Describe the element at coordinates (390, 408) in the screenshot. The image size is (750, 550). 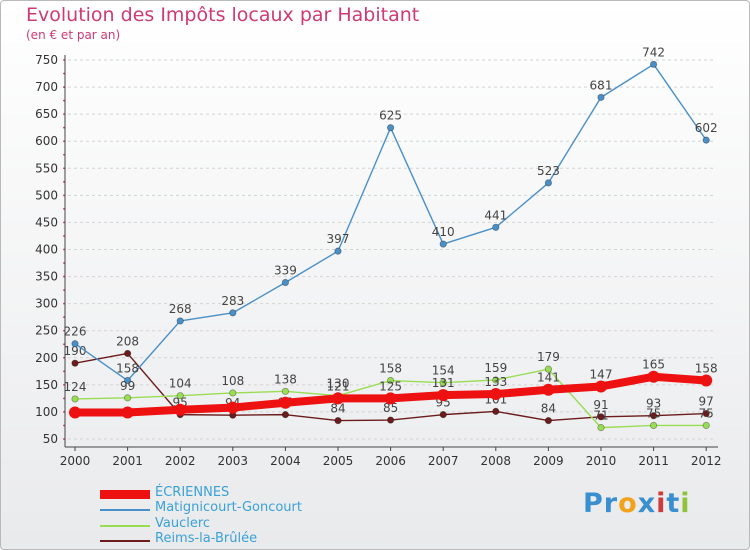
I see `data-label: 85` at that location.